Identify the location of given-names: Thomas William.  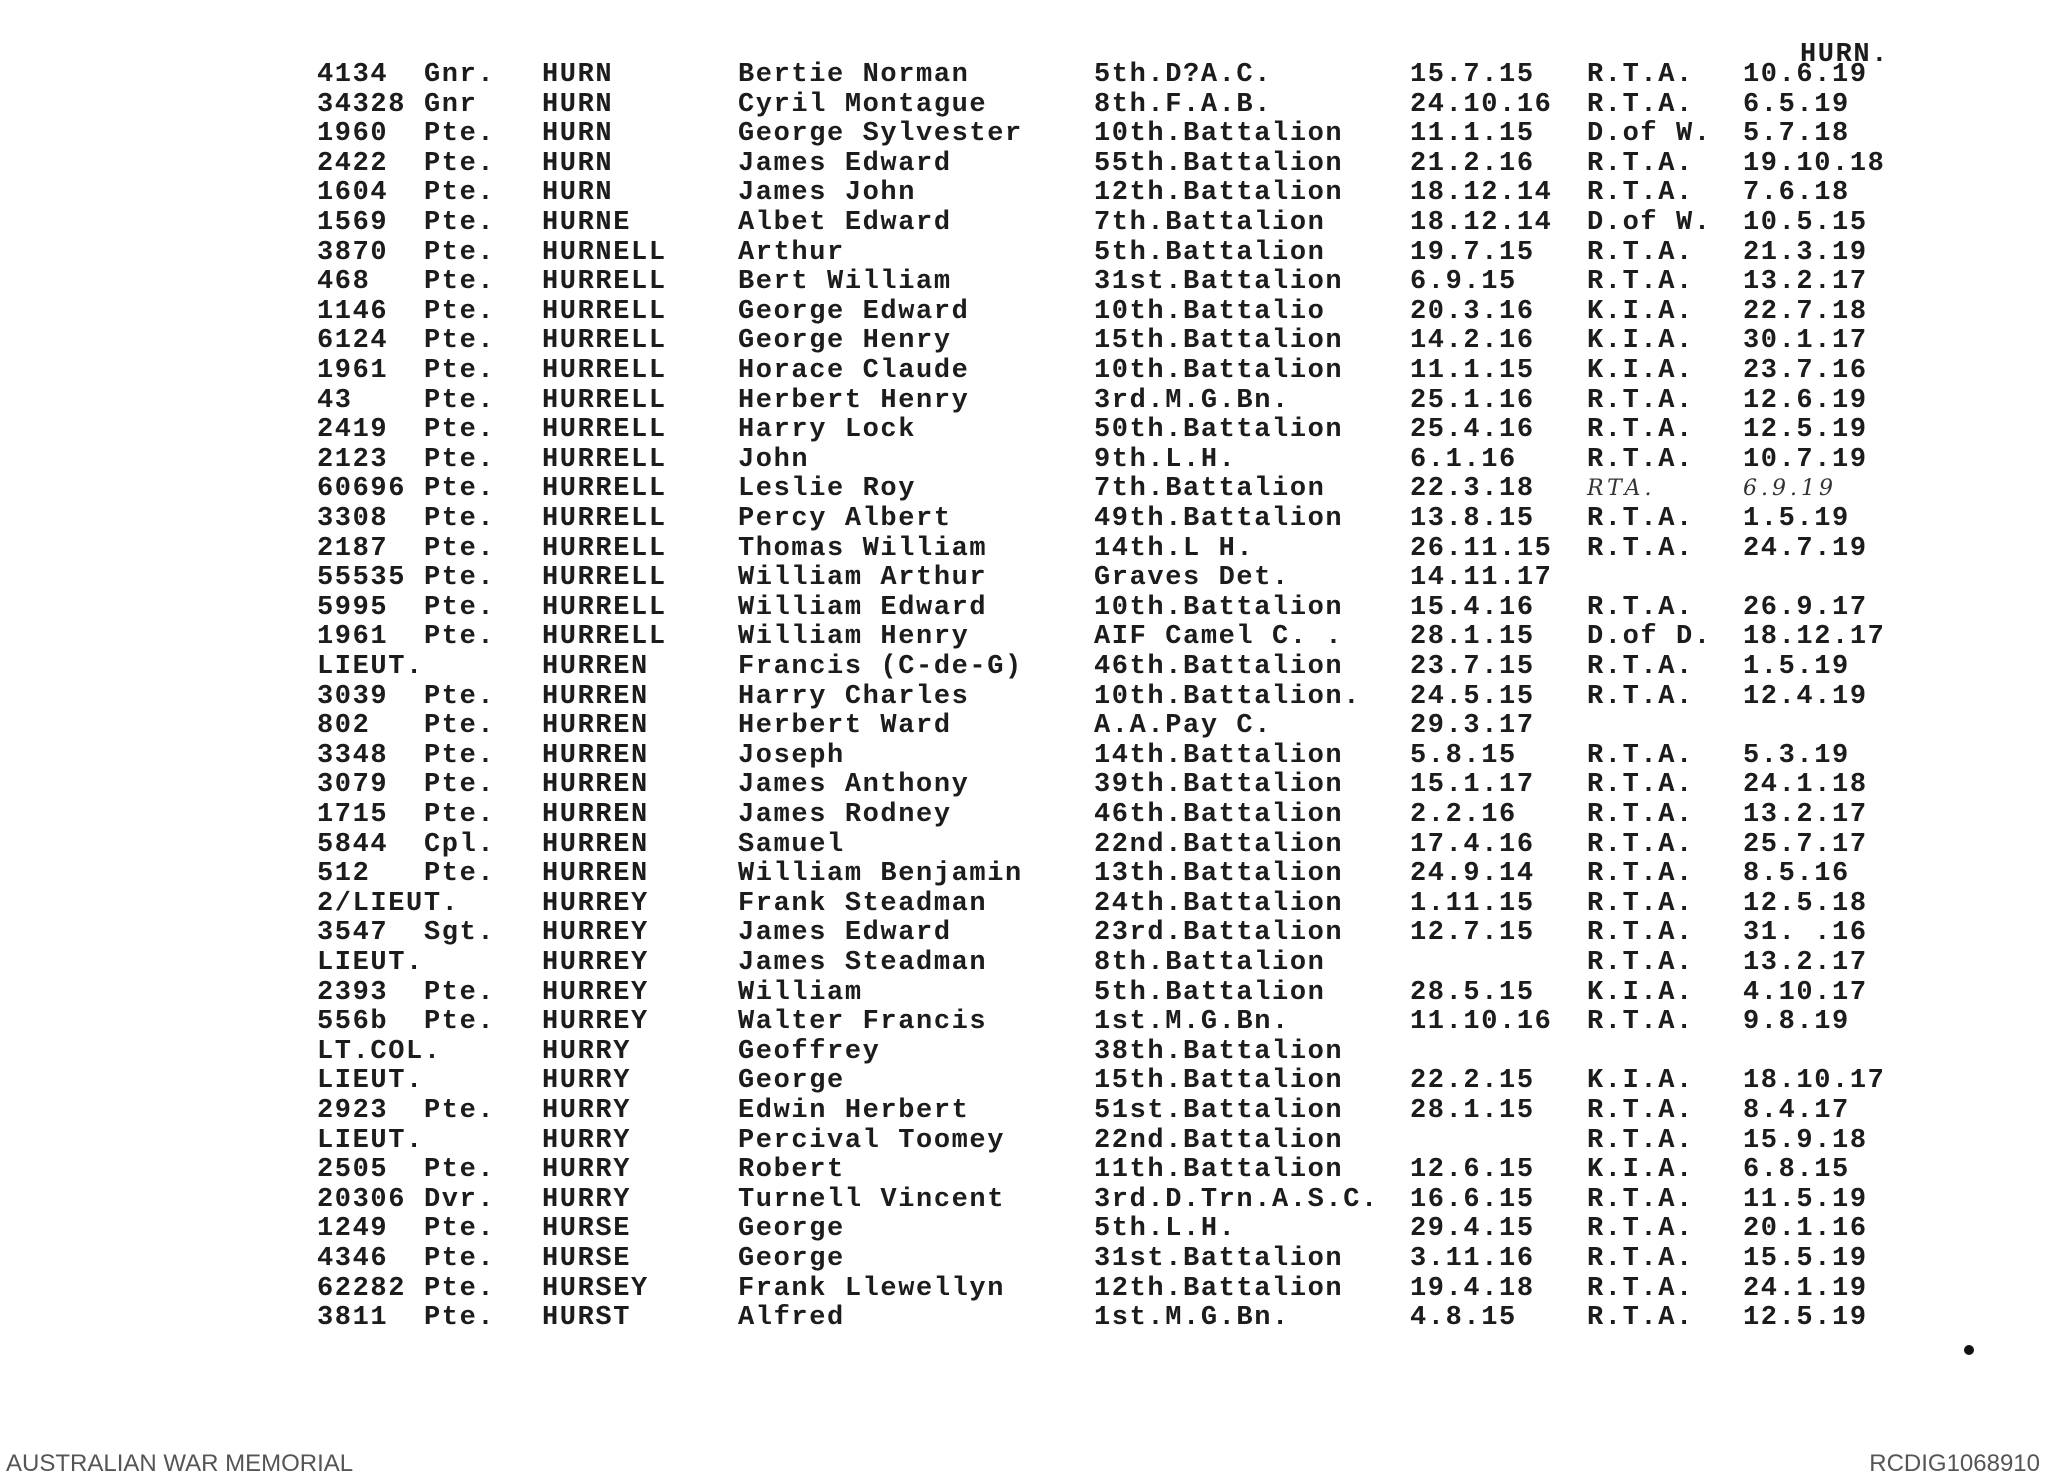
(863, 548).